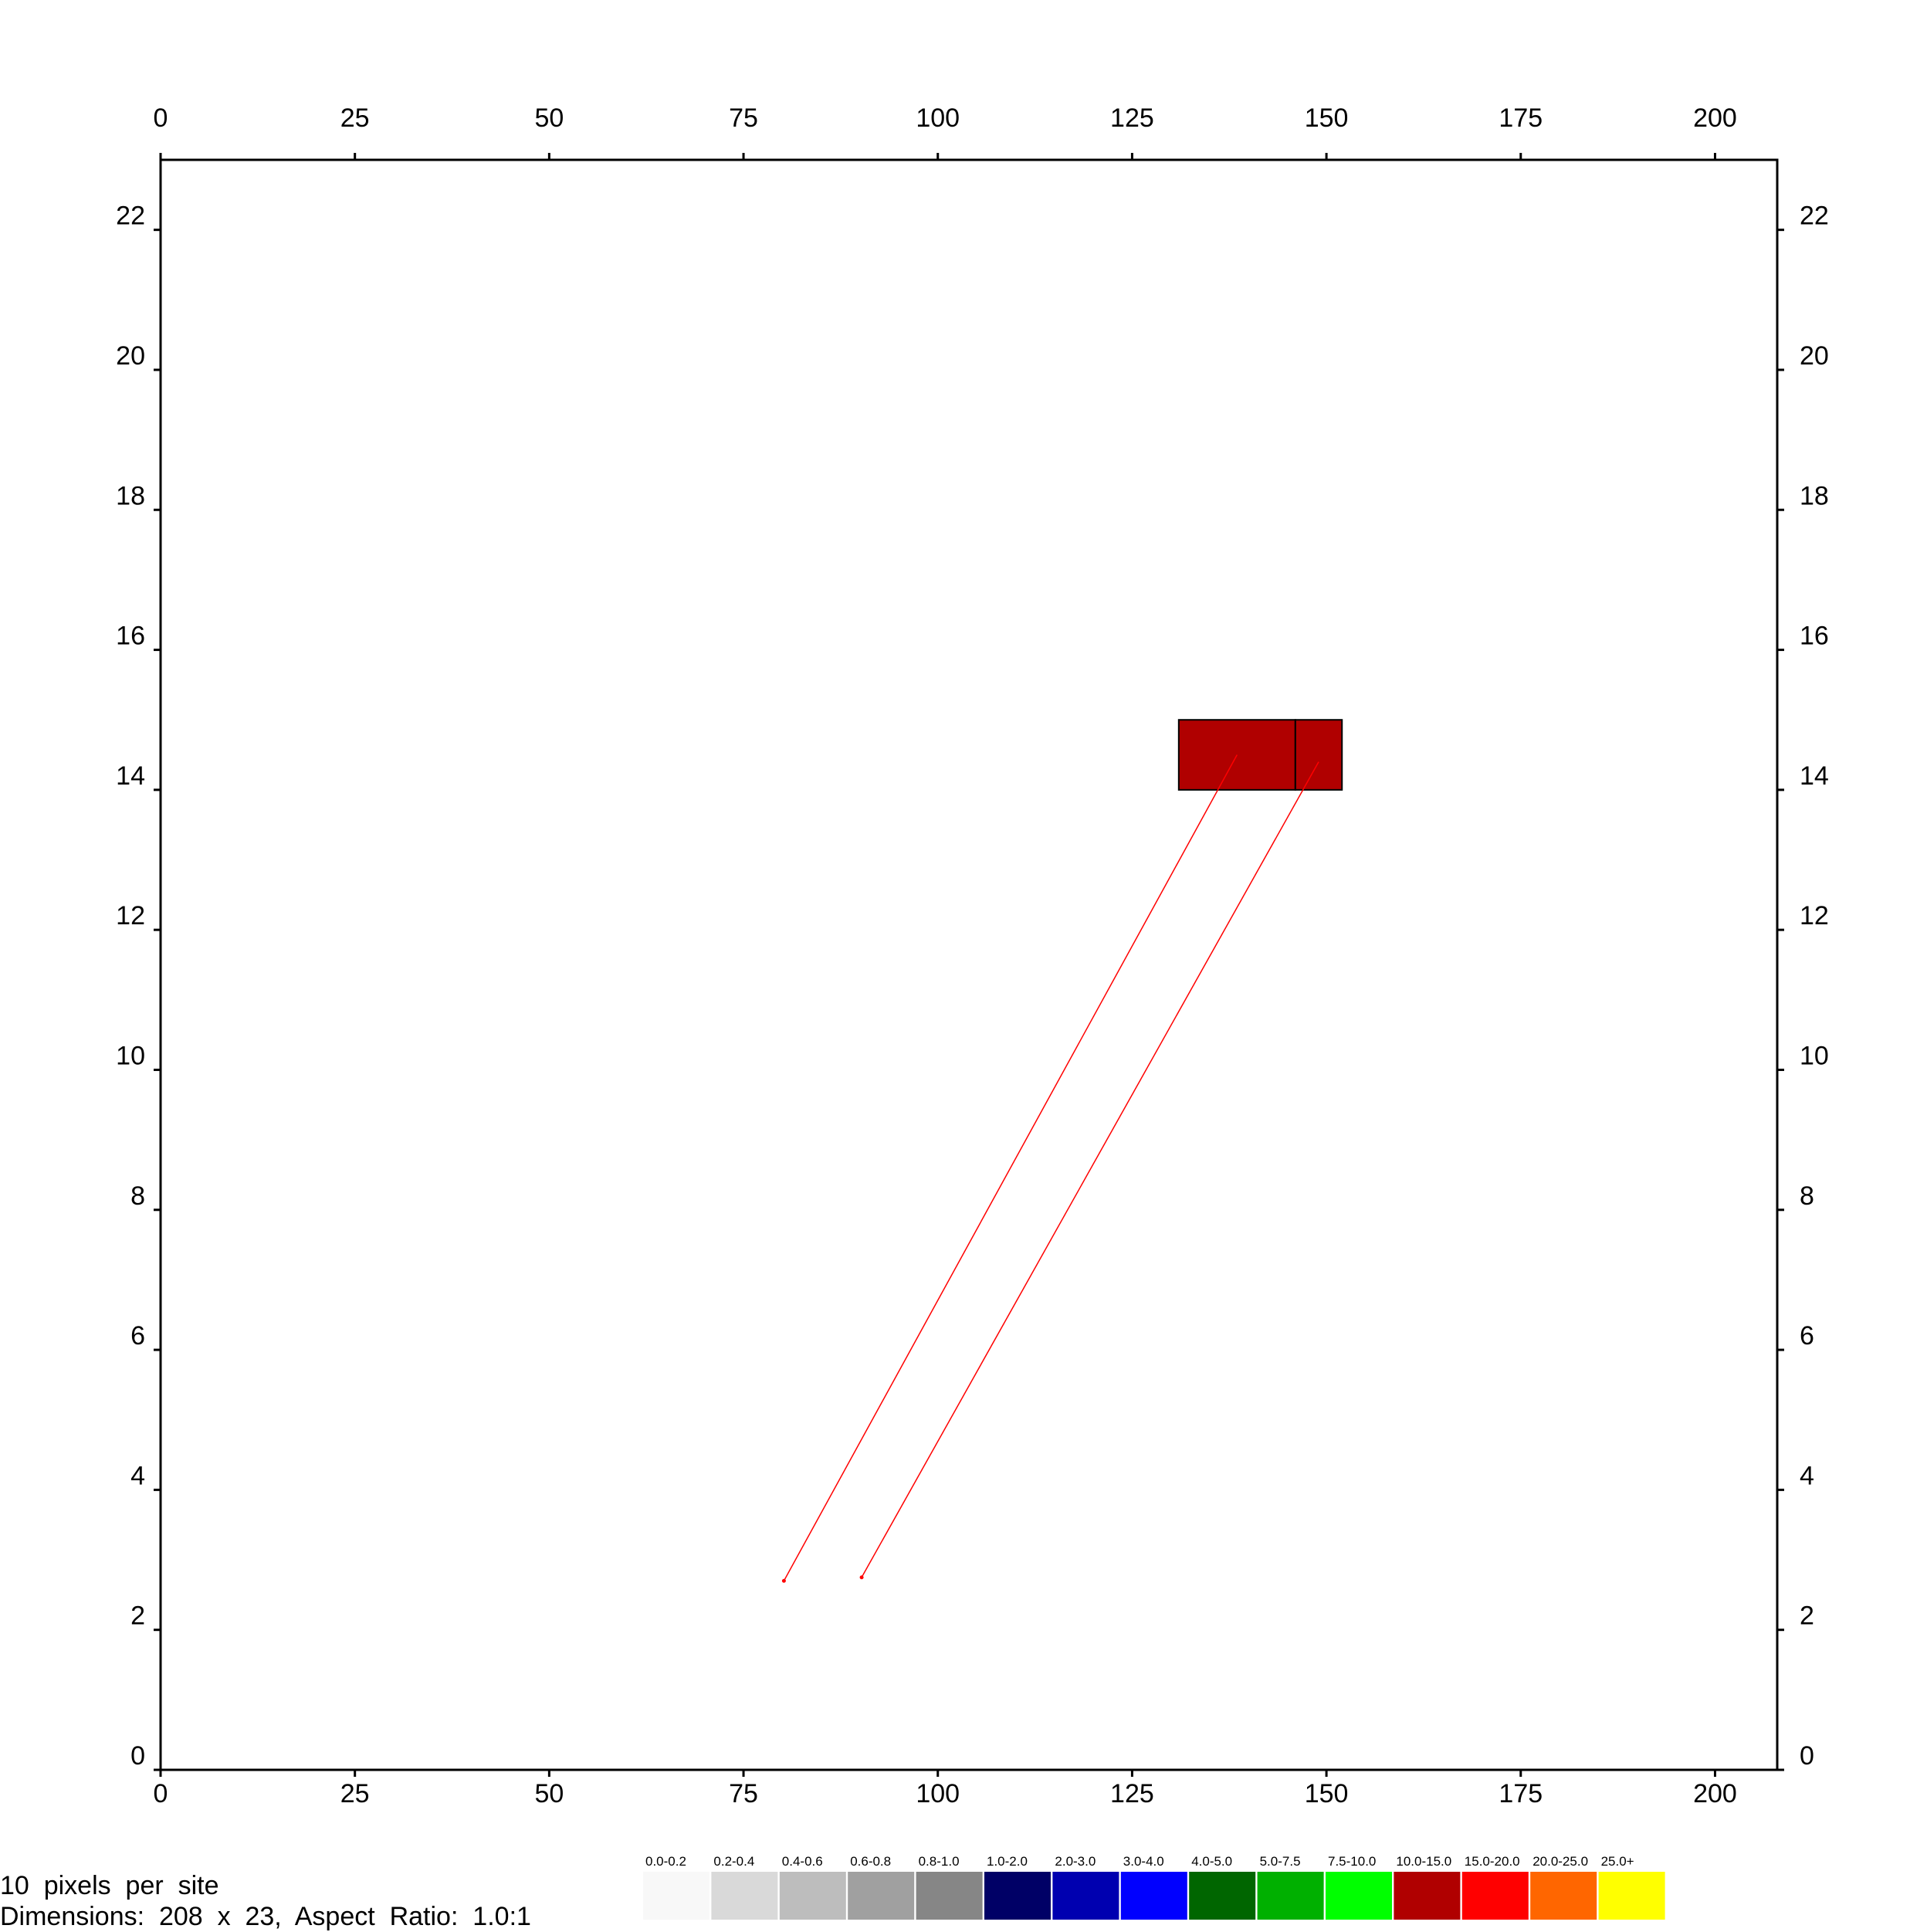  What do you see at coordinates (1075, 1861) in the screenshot?
I see `legend-label: 2.0-3.0` at bounding box center [1075, 1861].